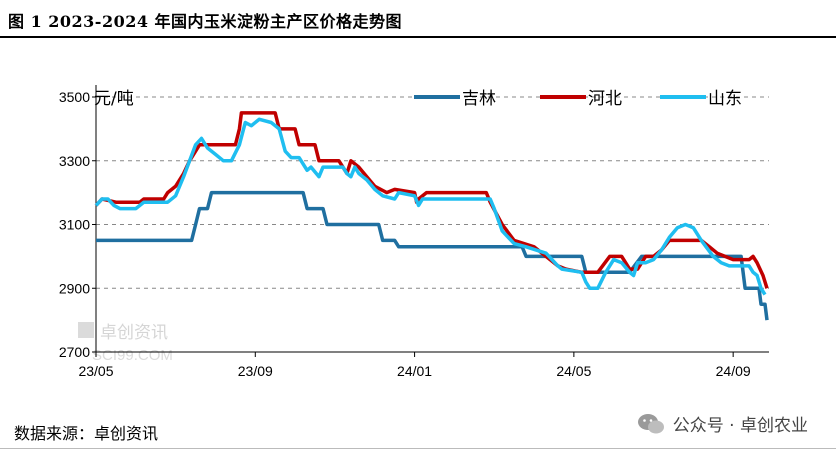  Describe the element at coordinates (114, 99) in the screenshot. I see `y-axis-unit: 元/吨` at that location.